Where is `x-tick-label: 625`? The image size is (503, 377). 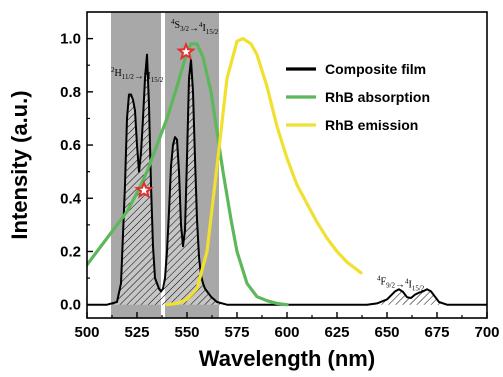
x-tick-label: 625 is located at coordinates (336, 332).